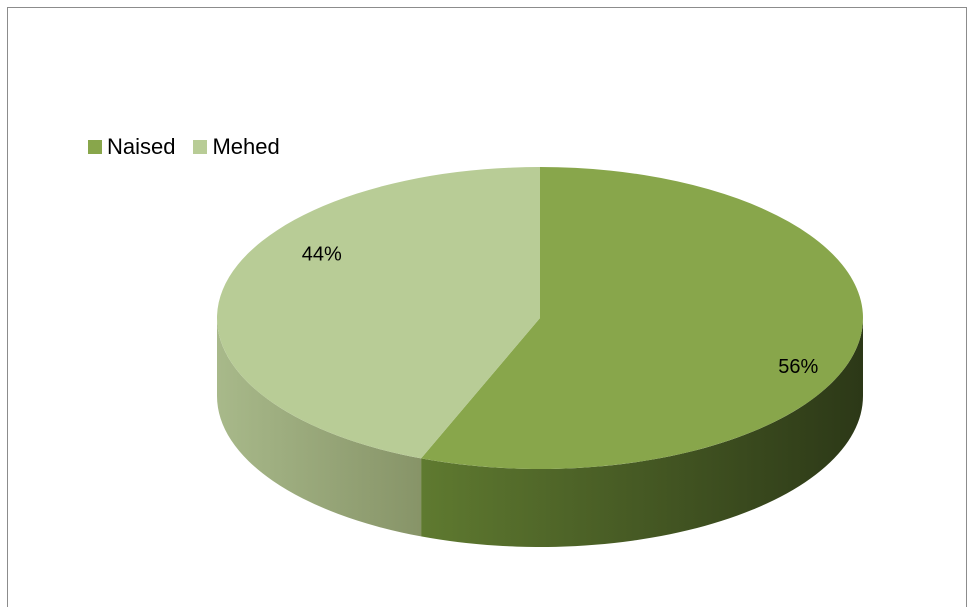 The width and height of the screenshot is (976, 607). What do you see at coordinates (200, 147) in the screenshot?
I see `legend-swatch-mehed` at bounding box center [200, 147].